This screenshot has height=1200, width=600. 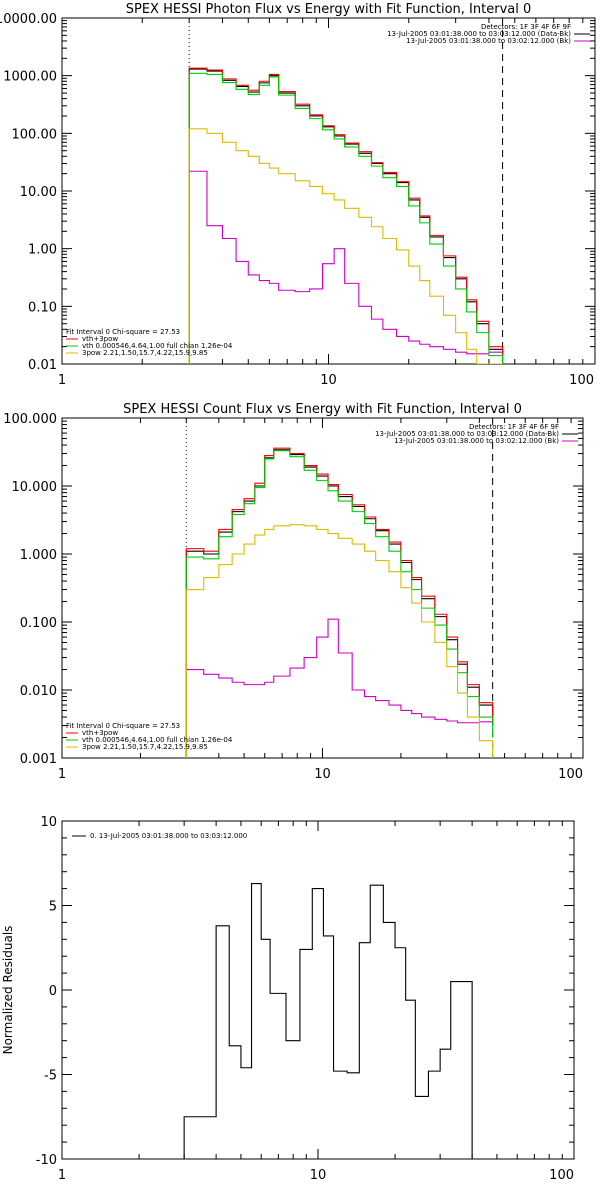 What do you see at coordinates (42, 307) in the screenshot?
I see `y-tick-label: 0.10` at bounding box center [42, 307].